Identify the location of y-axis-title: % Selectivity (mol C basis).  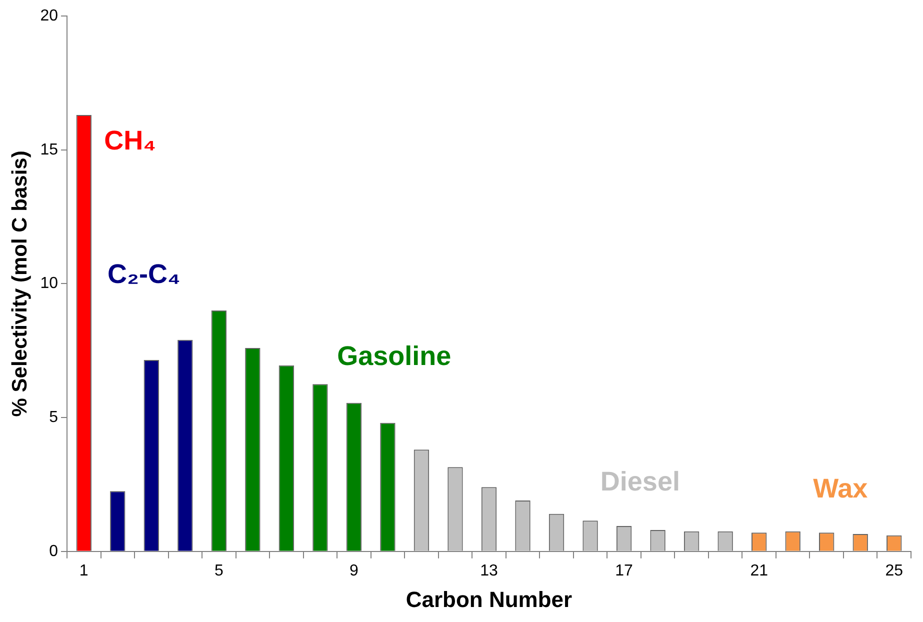
(20, 283).